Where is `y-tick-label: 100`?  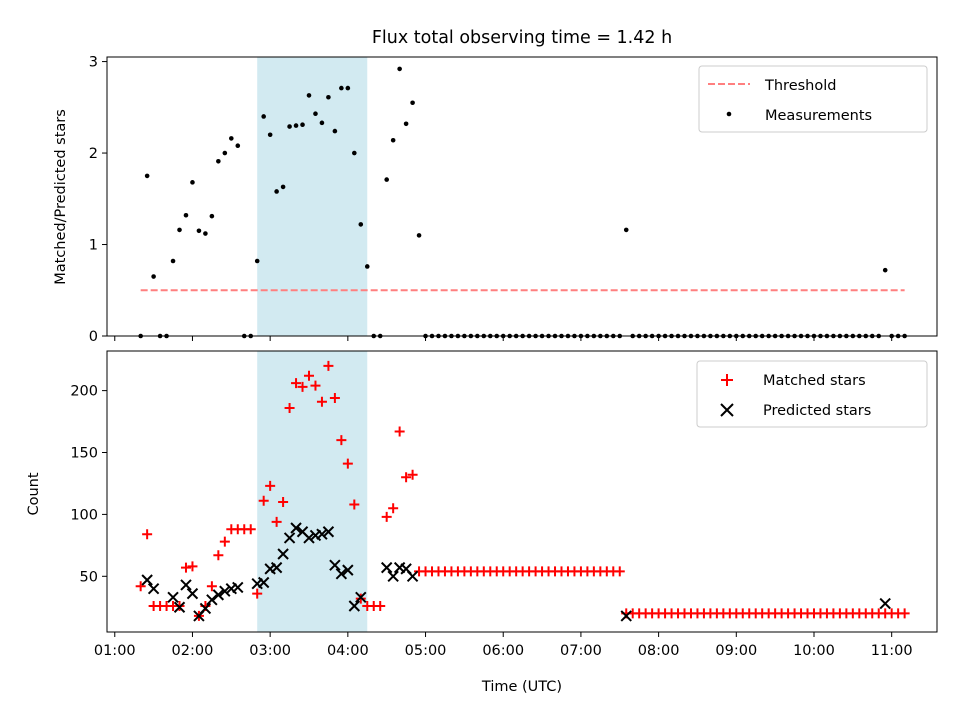
y-tick-label: 100 is located at coordinates (84, 515).